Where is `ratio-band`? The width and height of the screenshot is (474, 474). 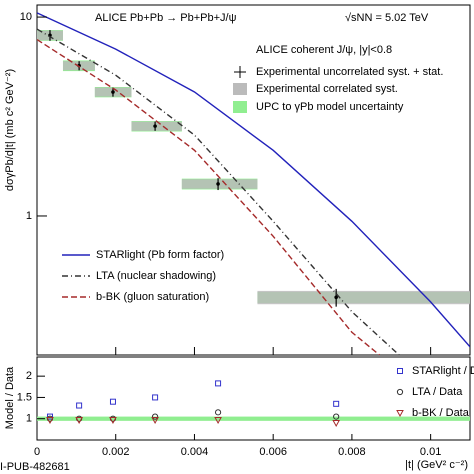
ratio-band is located at coordinates (253, 418).